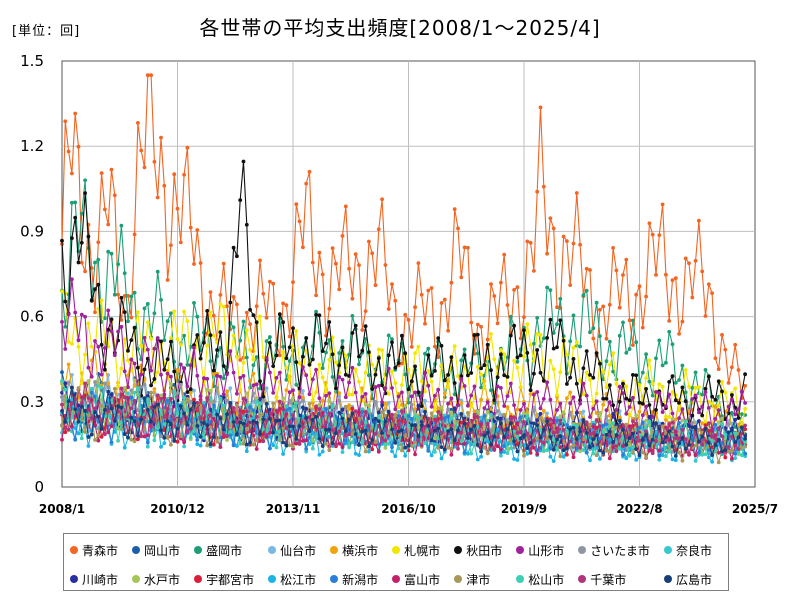  Describe the element at coordinates (360, 550) in the screenshot. I see `legend-item: 横浜市` at that location.